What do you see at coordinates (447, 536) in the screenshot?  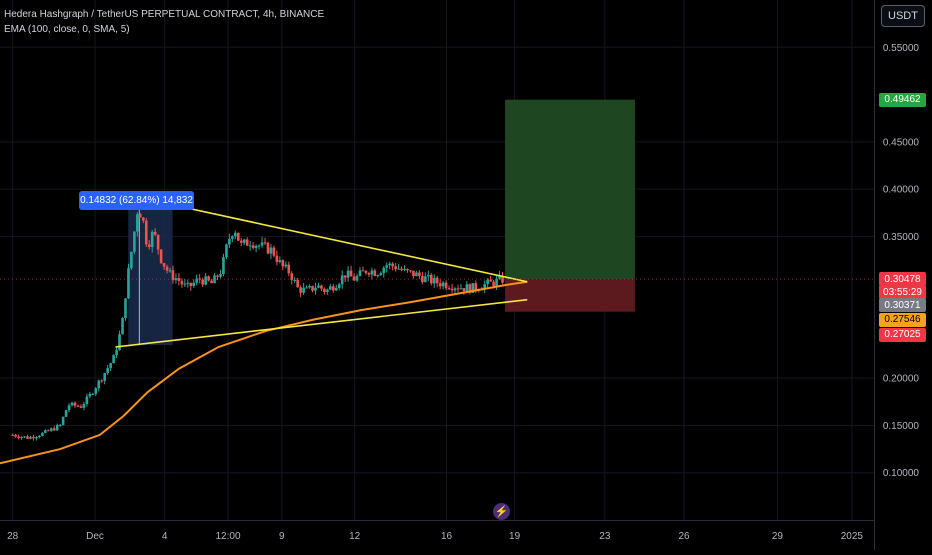 I see `x-tick-label: 16` at bounding box center [447, 536].